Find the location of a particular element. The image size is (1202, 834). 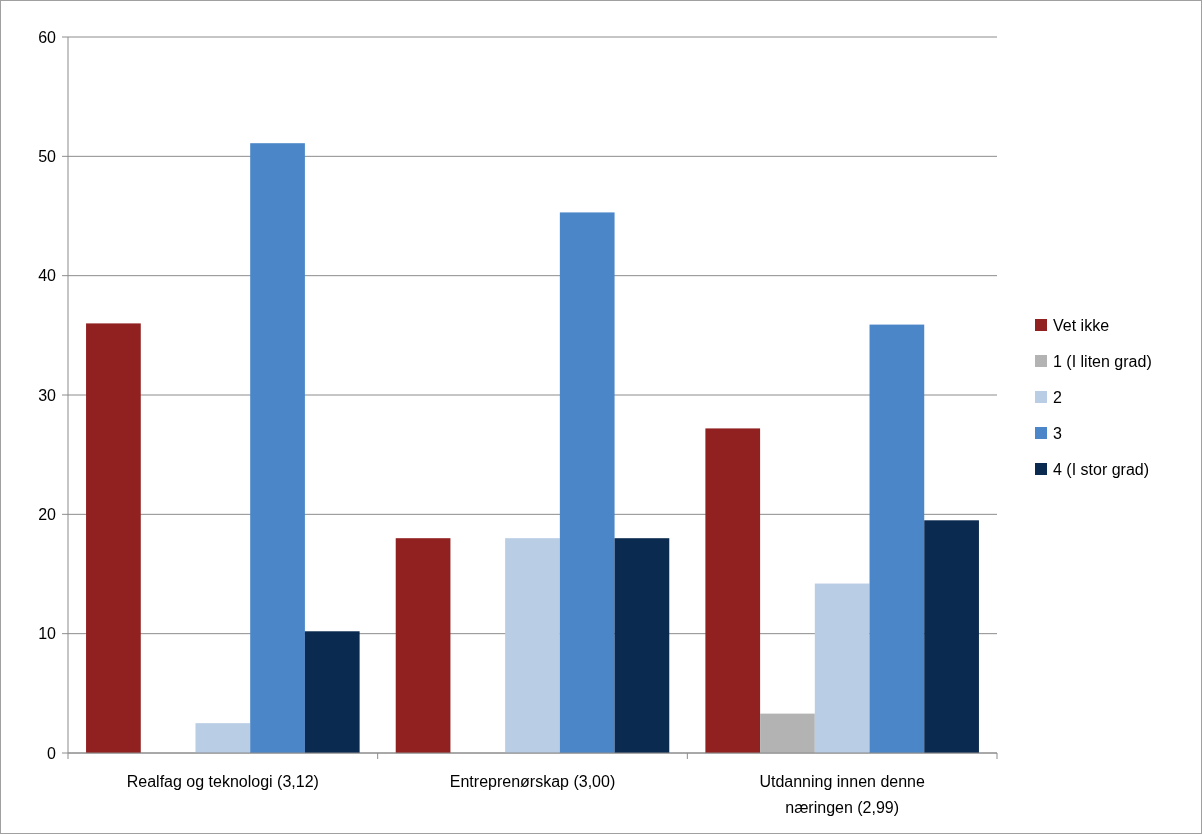

y-tick-label: 60 is located at coordinates (47, 37).